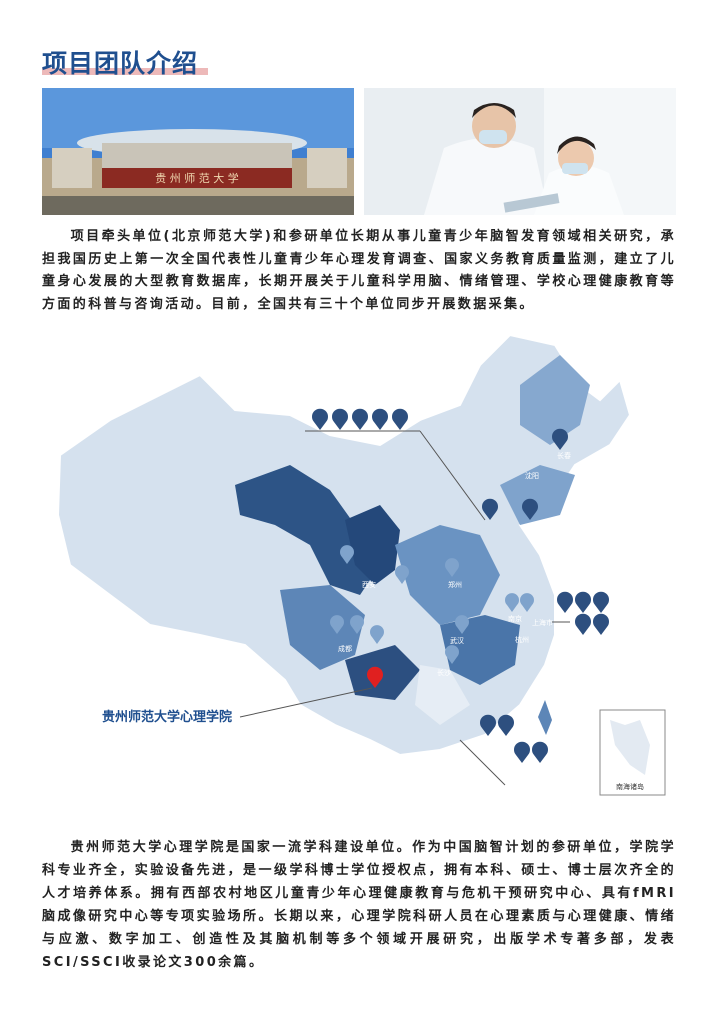  Describe the element at coordinates (520, 151) in the screenshot. I see `doctors-photo` at that location.